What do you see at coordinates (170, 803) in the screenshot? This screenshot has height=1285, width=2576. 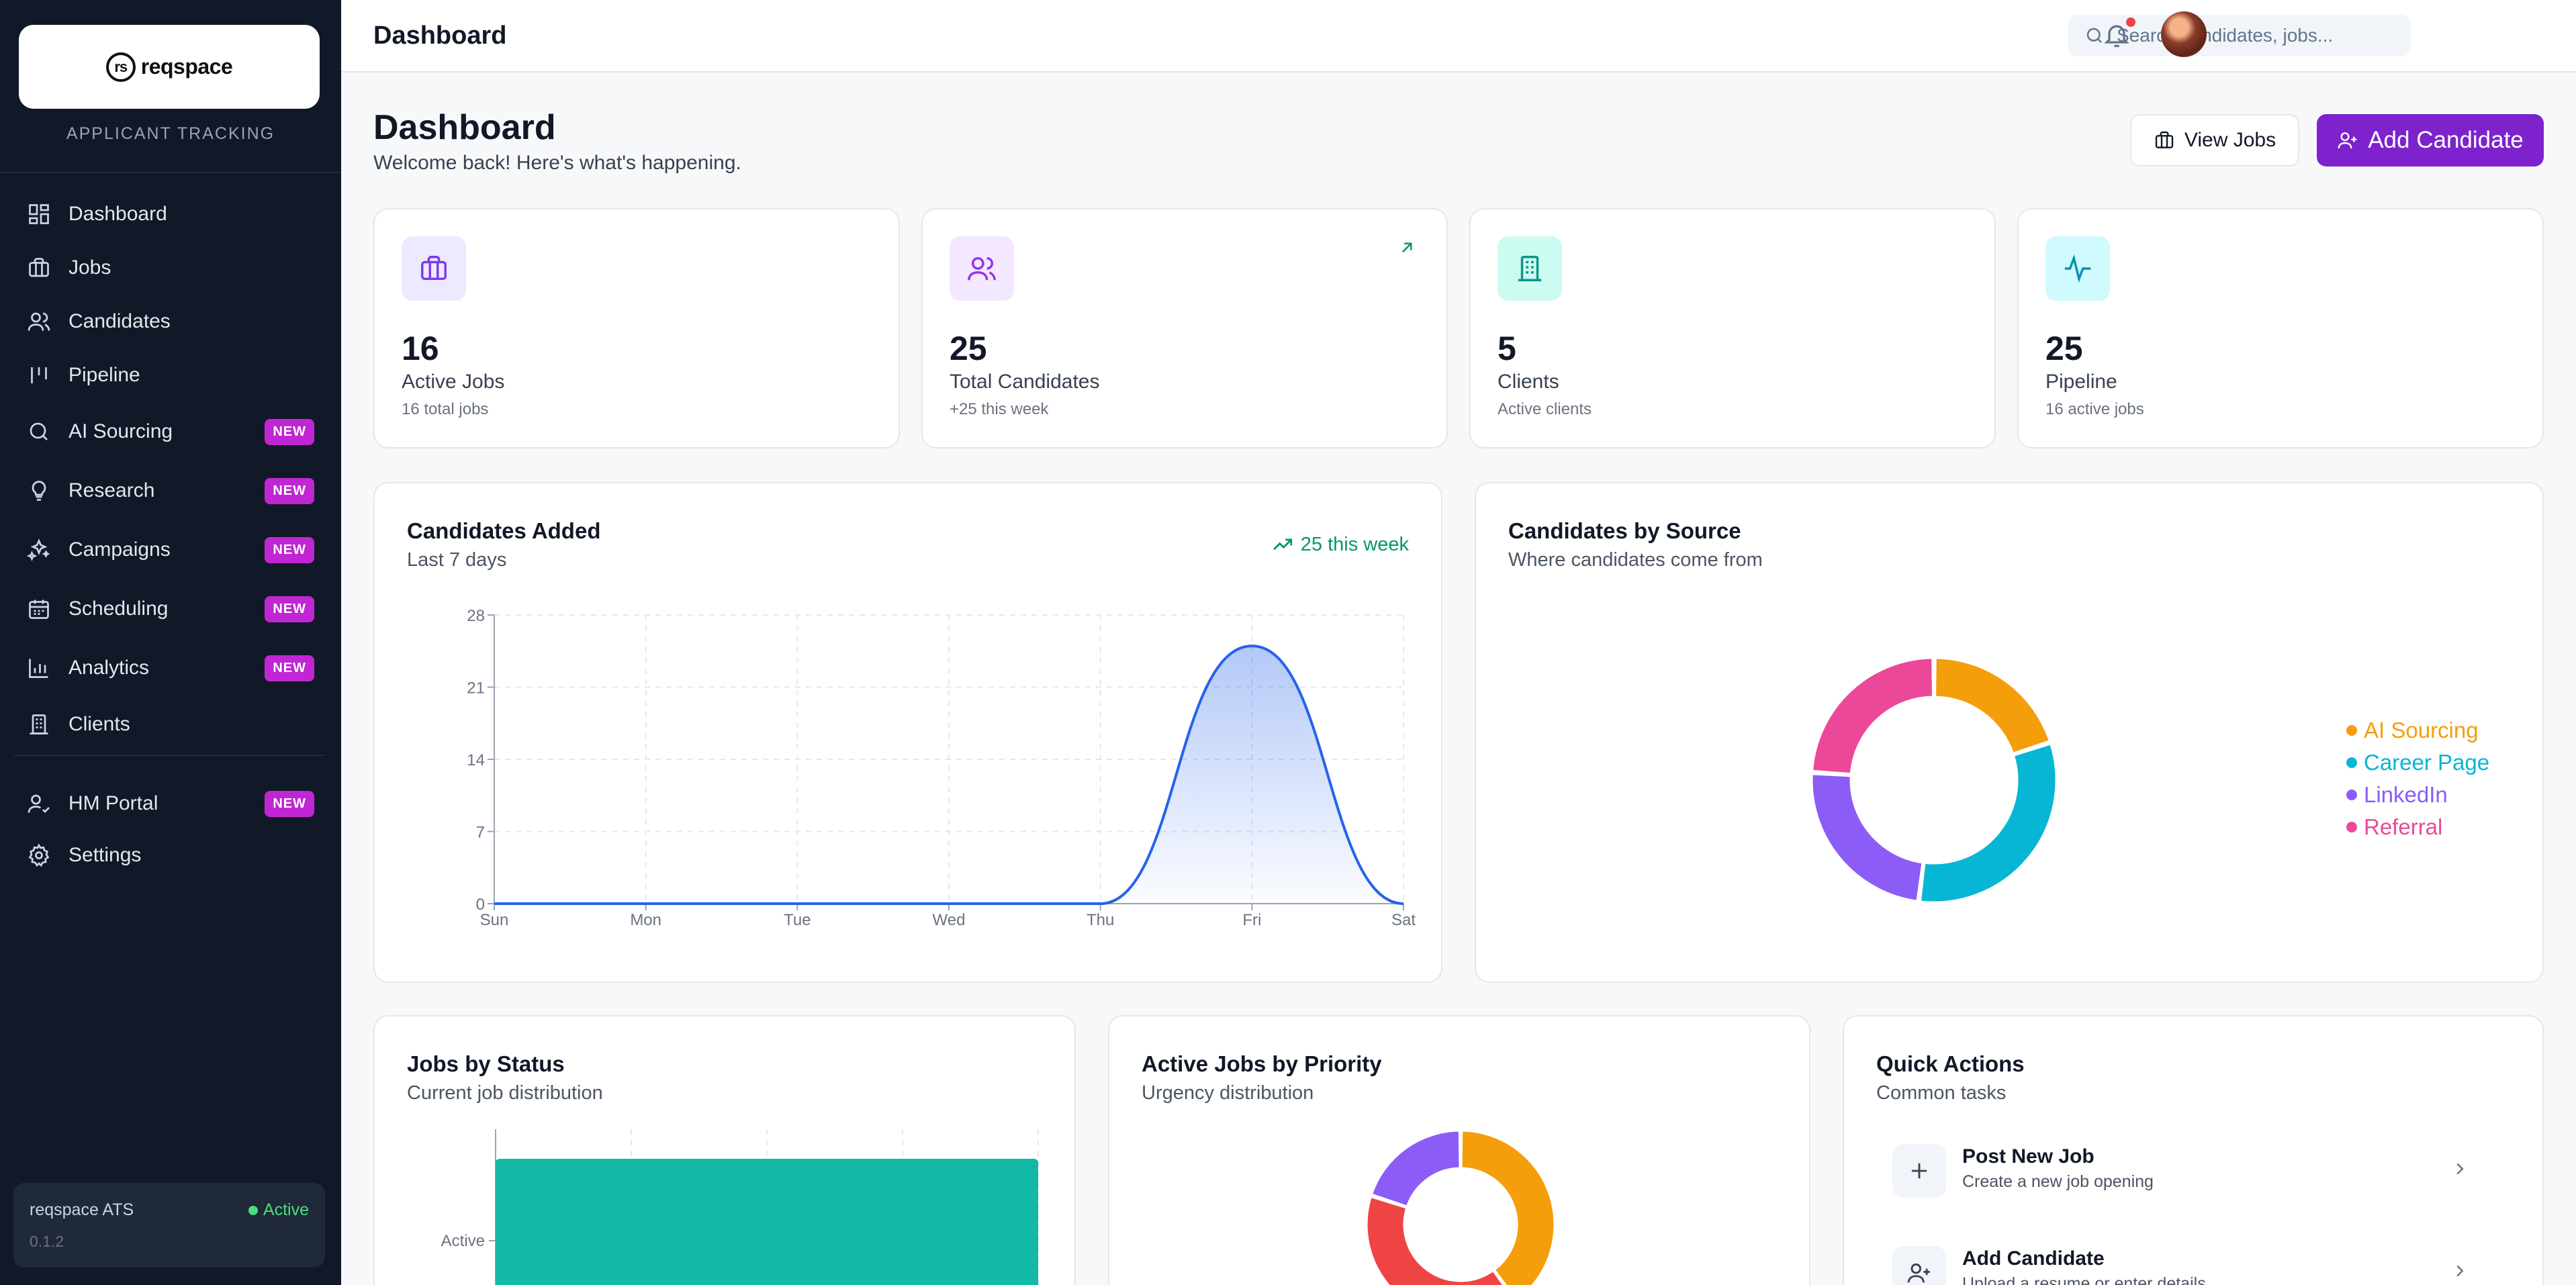 I see `sidebar-item-hm-portal: HM Portal NEW` at bounding box center [170, 803].